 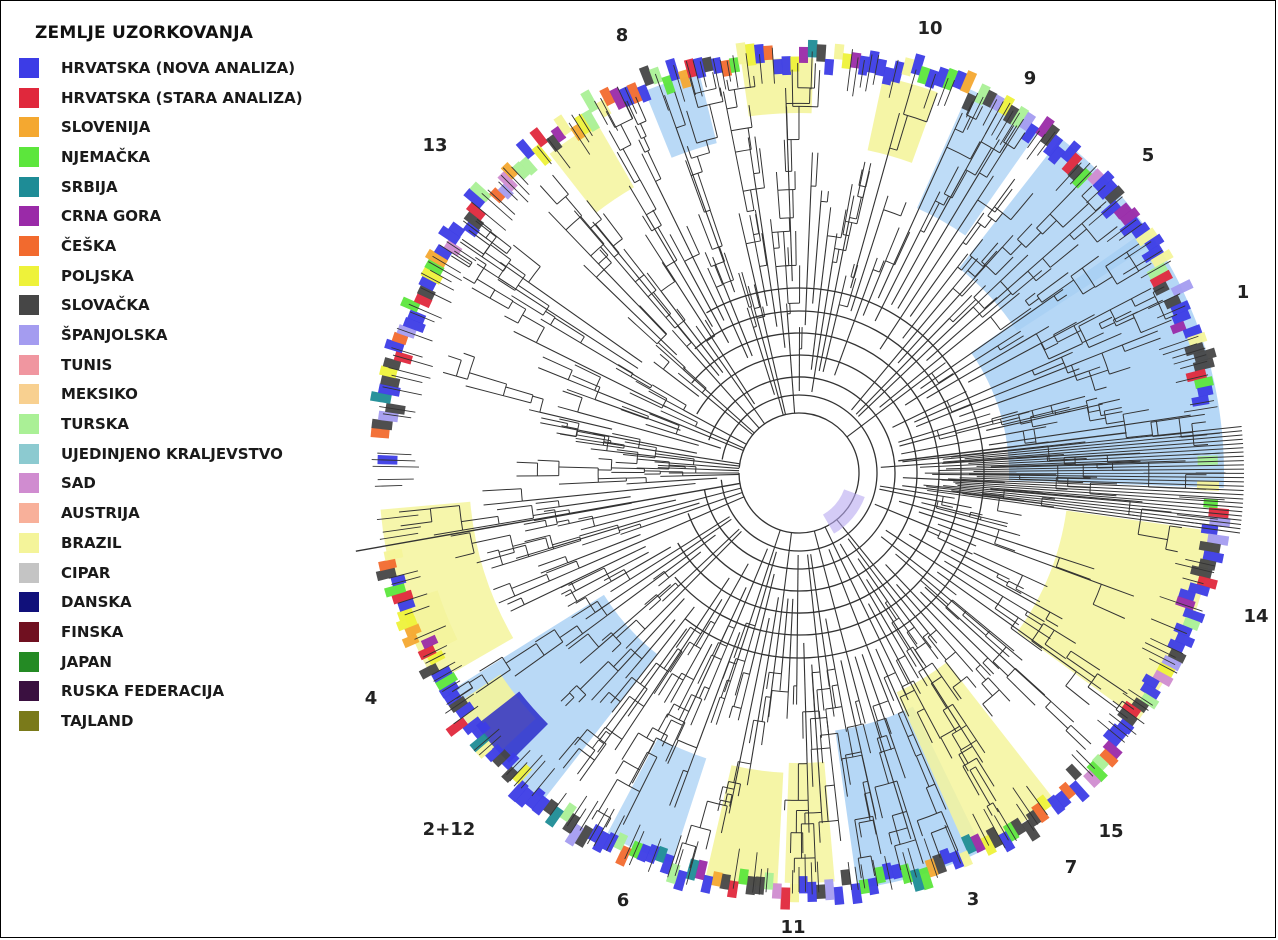 What do you see at coordinates (105, 305) in the screenshot?
I see `legend-label: SLOVAČKA` at bounding box center [105, 305].